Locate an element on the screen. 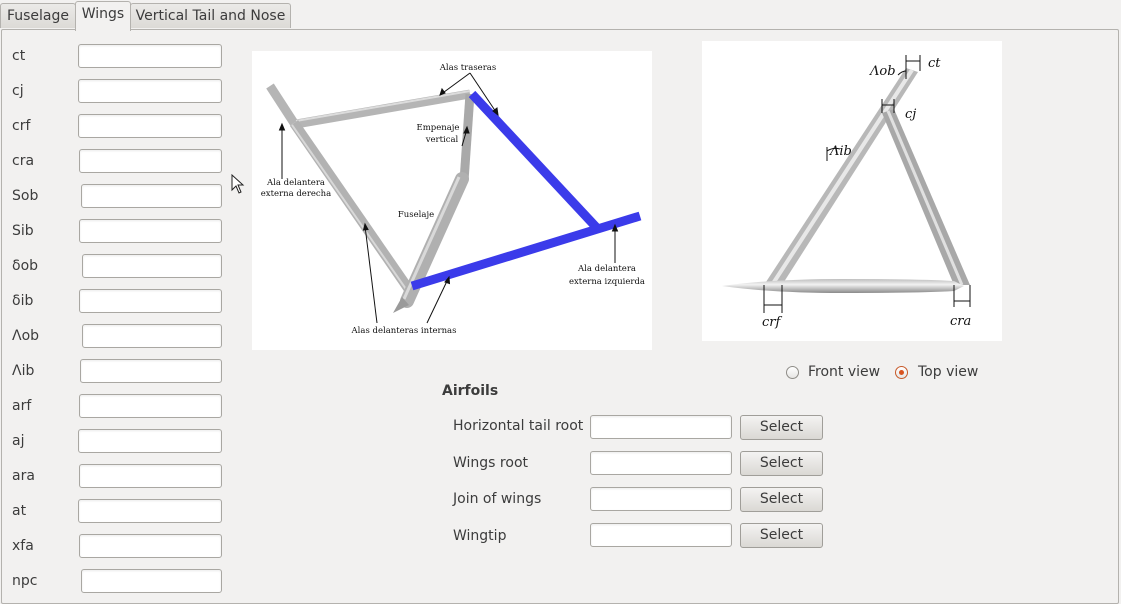 Image resolution: width=1121 pixels, height=604 pixels. label-ala-izquierda-2: externa izquierda is located at coordinates (607, 282).